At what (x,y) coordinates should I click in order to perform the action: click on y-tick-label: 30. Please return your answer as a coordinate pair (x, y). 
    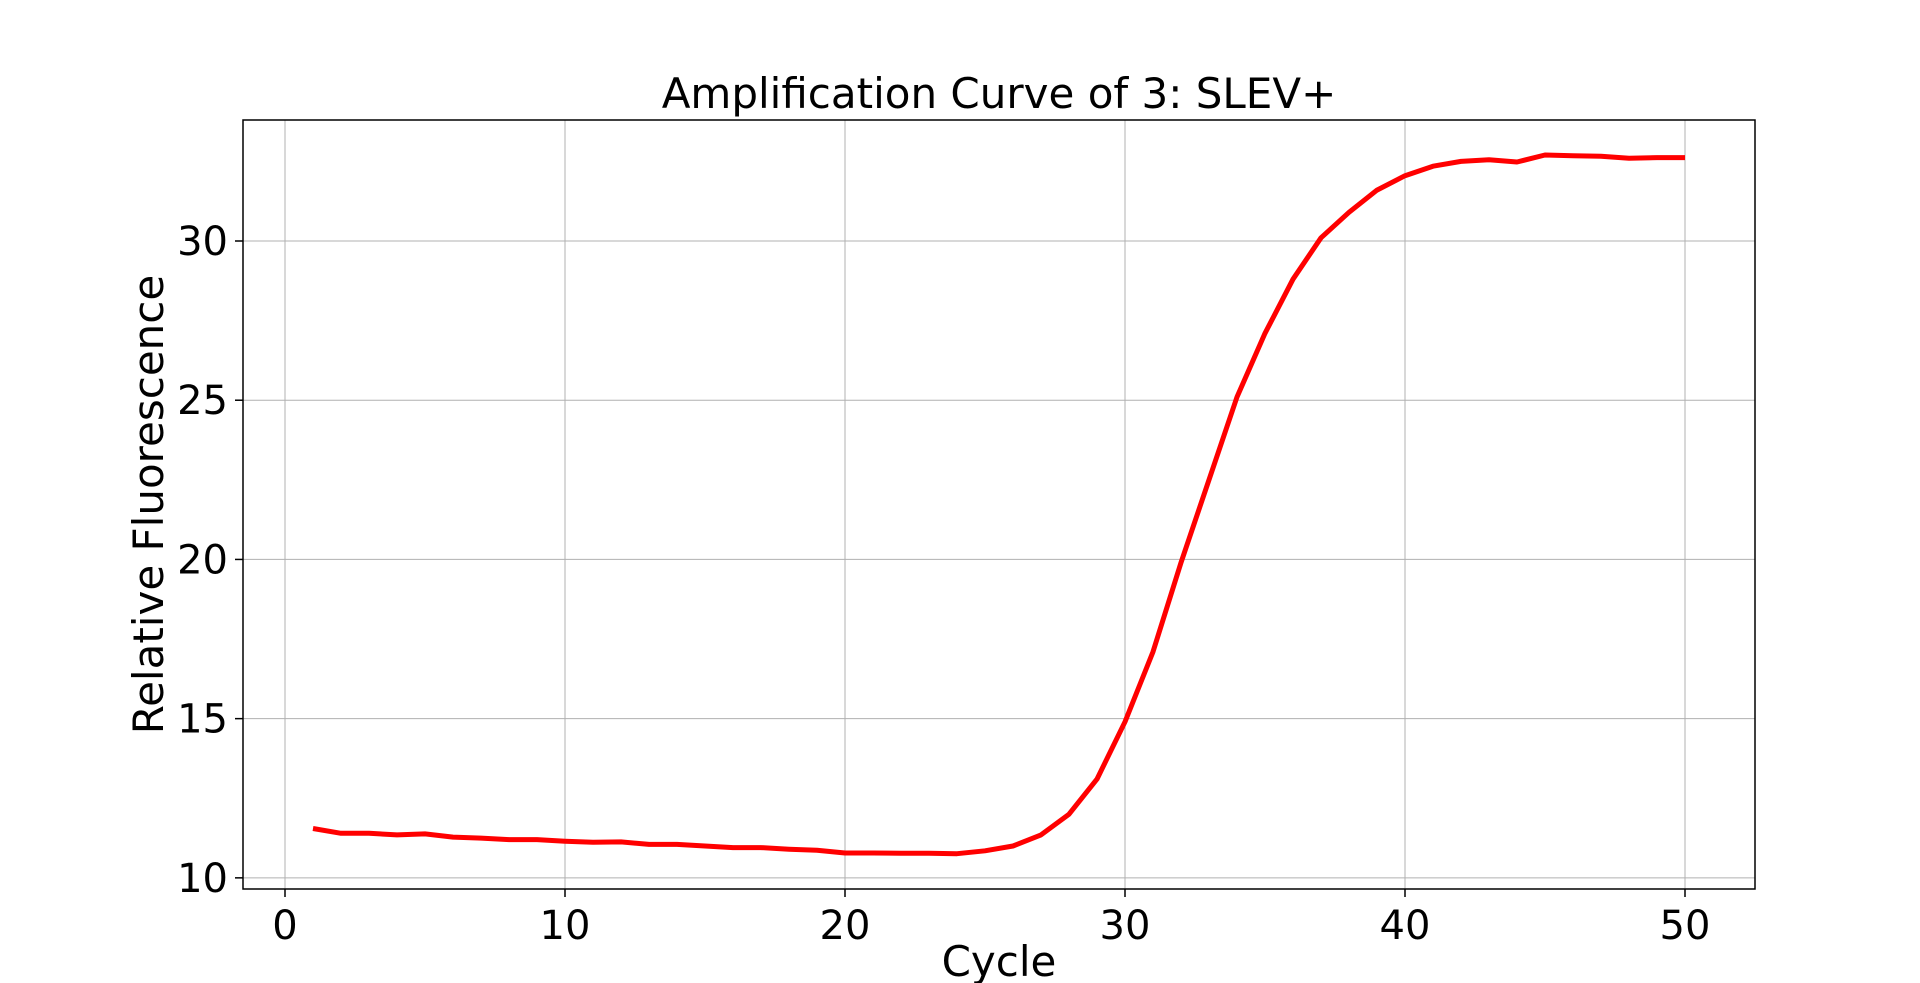
    Looking at the image, I should click on (202, 242).